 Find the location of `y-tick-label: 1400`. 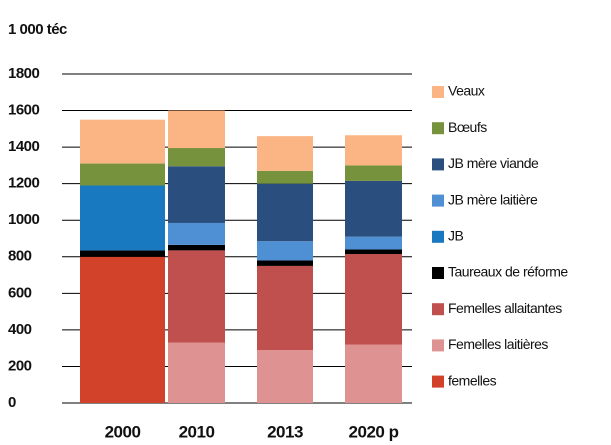

y-tick-label: 1400 is located at coordinates (24, 146).